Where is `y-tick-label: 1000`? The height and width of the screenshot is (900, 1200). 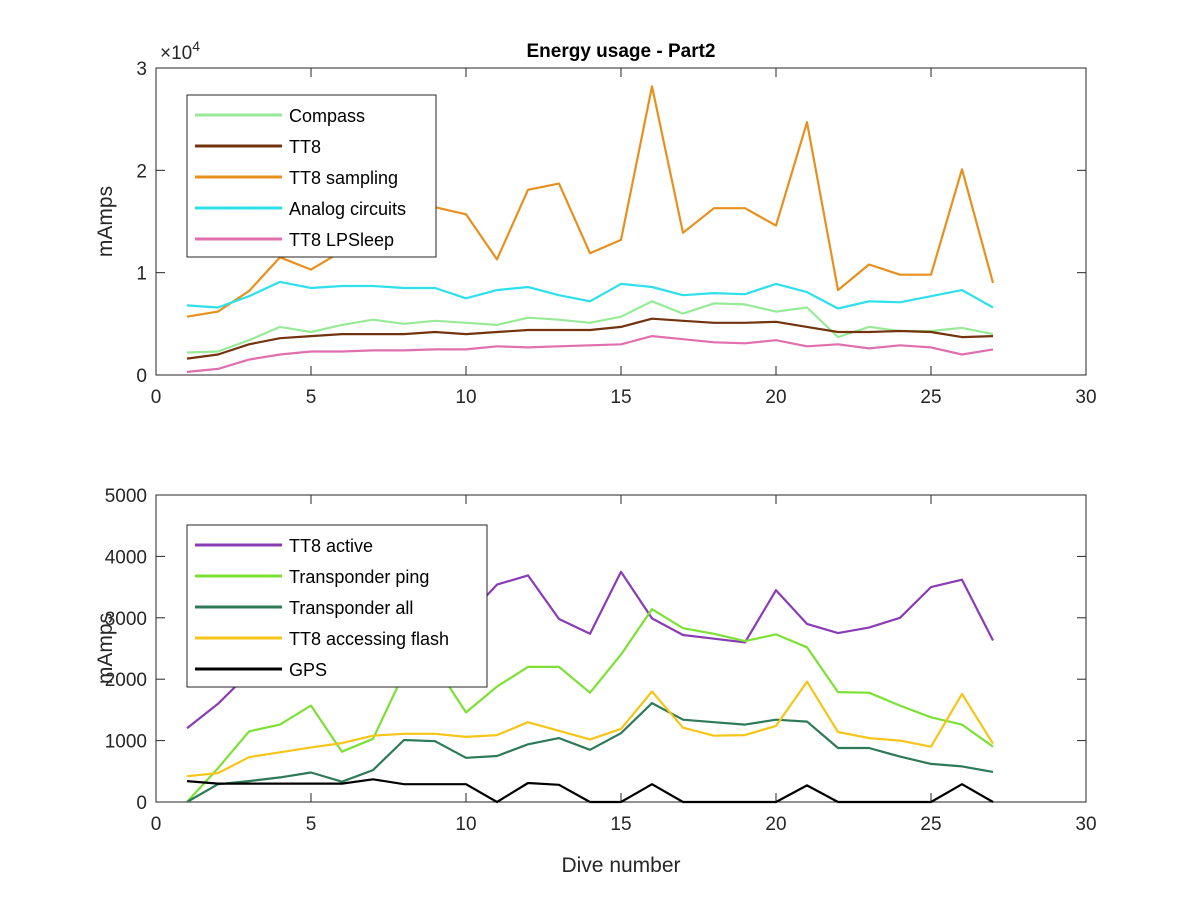
y-tick-label: 1000 is located at coordinates (126, 742).